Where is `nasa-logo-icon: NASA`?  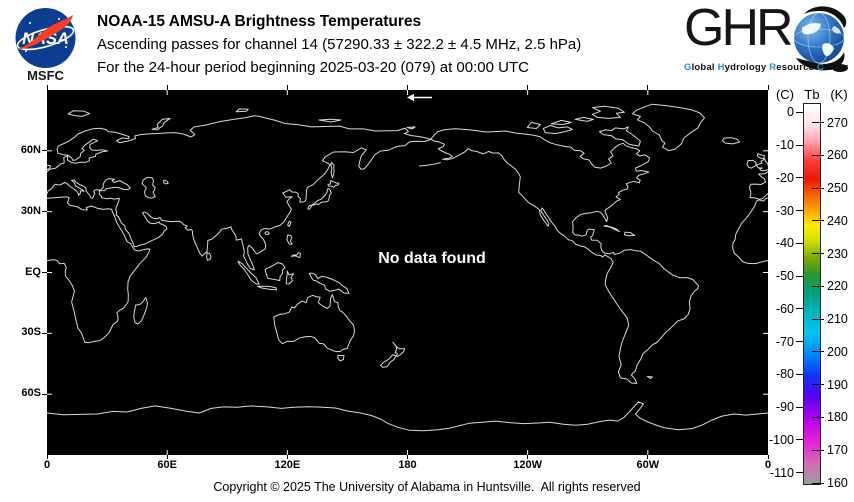
nasa-logo-icon: NASA is located at coordinates (45, 38).